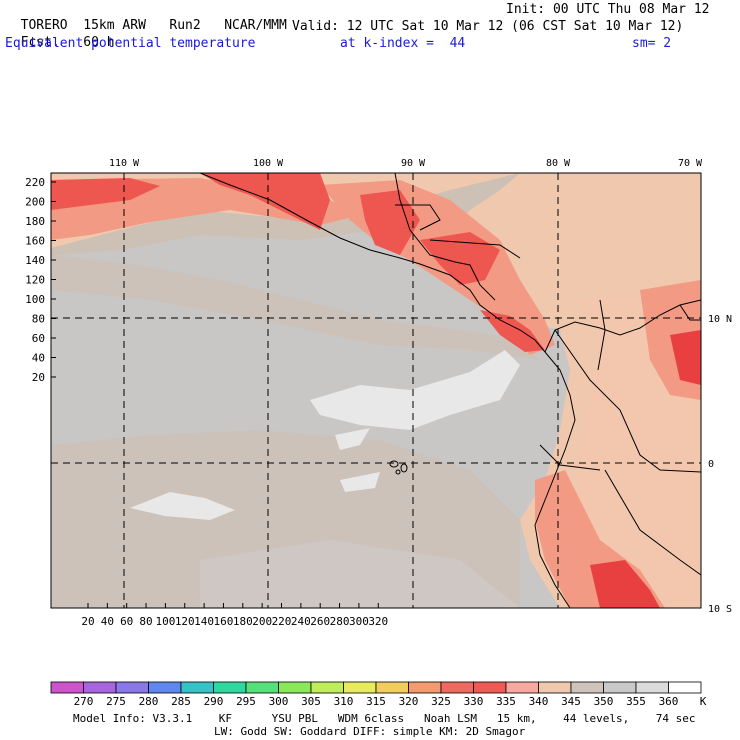 This screenshot has width=740, height=740. Describe the element at coordinates (398, 467) in the screenshot. I see `galapagos` at that location.